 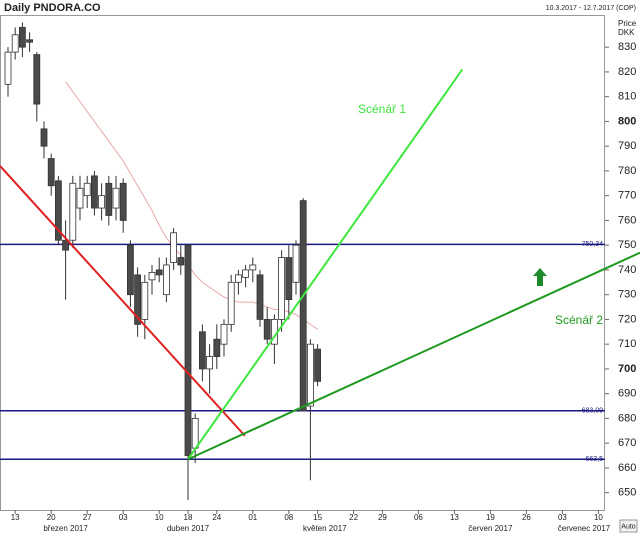 What do you see at coordinates (382, 517) in the screenshot?
I see `x-tick-label: 29` at bounding box center [382, 517].